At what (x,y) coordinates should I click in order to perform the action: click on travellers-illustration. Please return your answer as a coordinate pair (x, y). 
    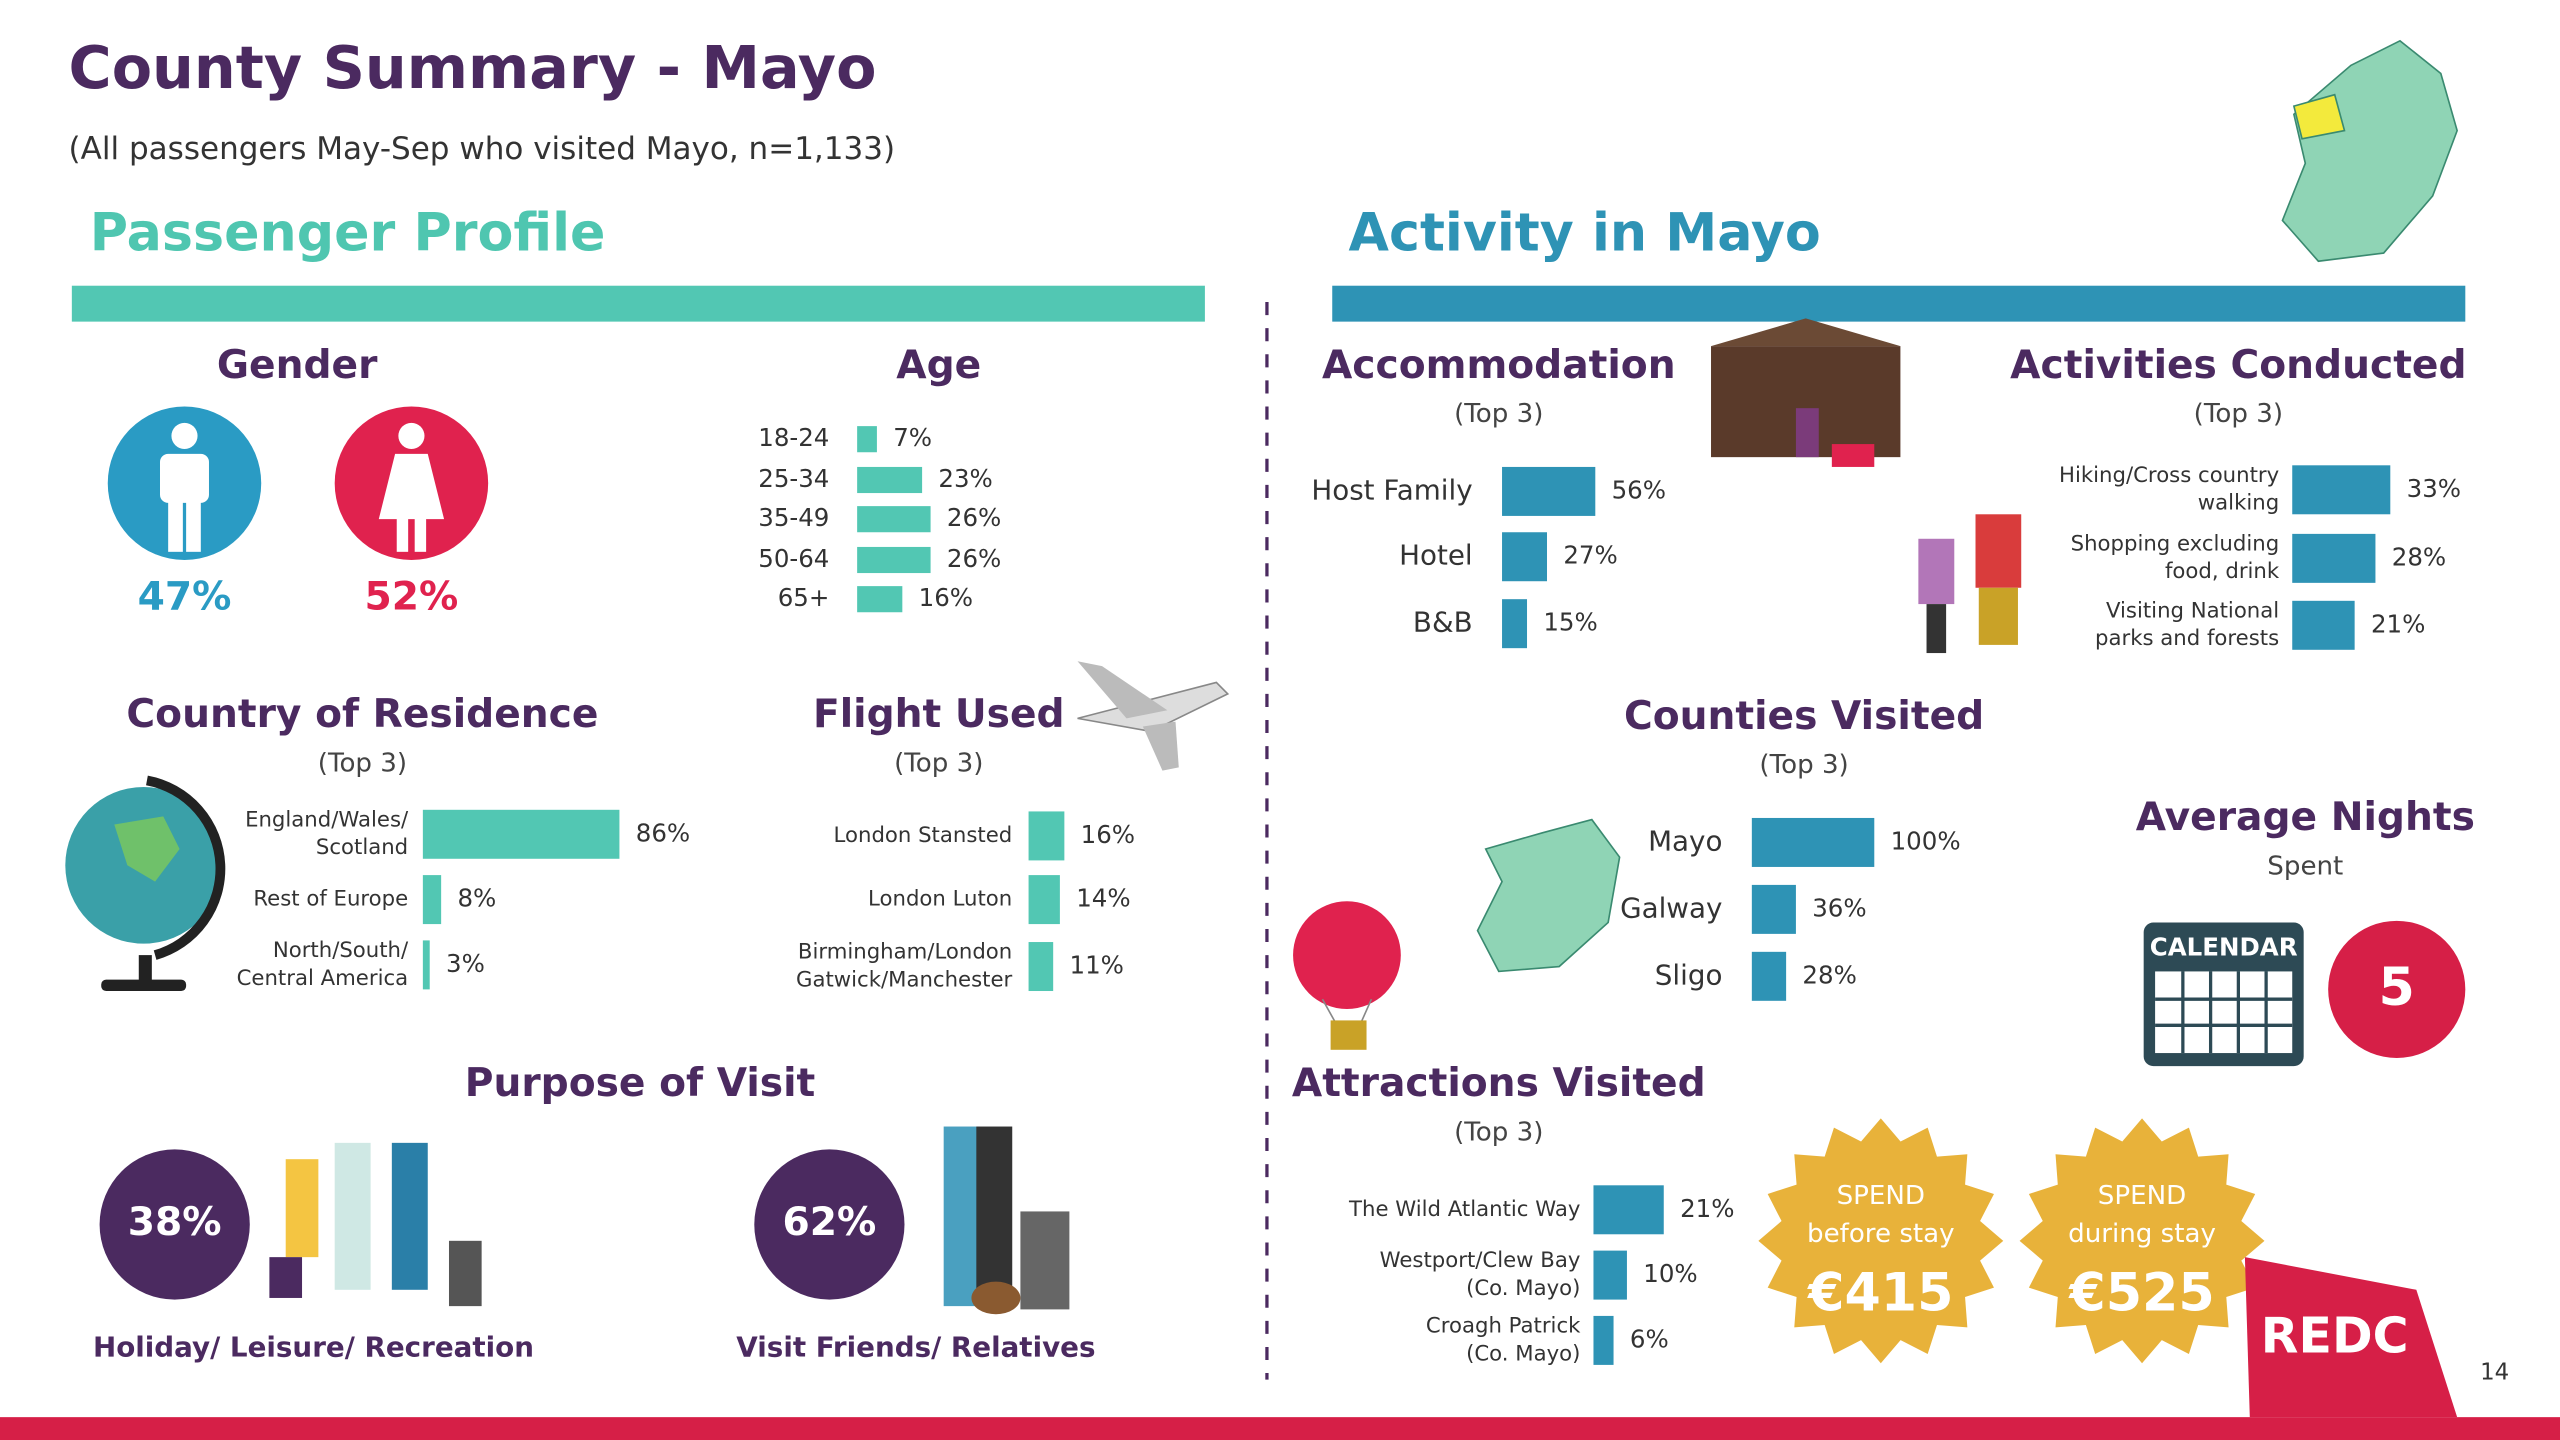
    Looking at the image, I should click on (375, 1224).